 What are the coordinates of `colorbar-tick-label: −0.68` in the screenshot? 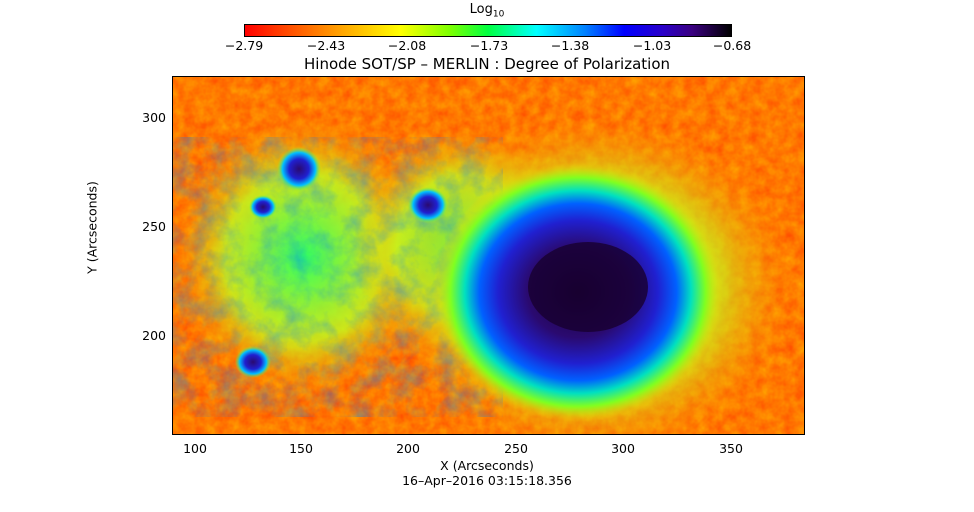 It's located at (732, 45).